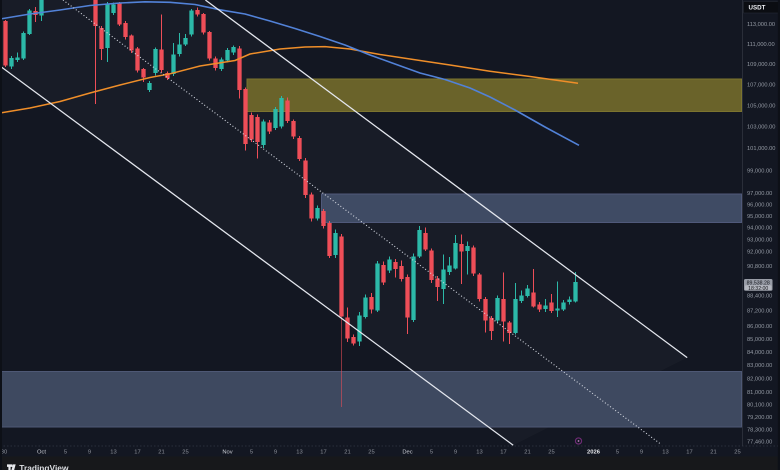  What do you see at coordinates (761, 128) in the screenshot?
I see `svg-text: 103,000.00` at bounding box center [761, 128].